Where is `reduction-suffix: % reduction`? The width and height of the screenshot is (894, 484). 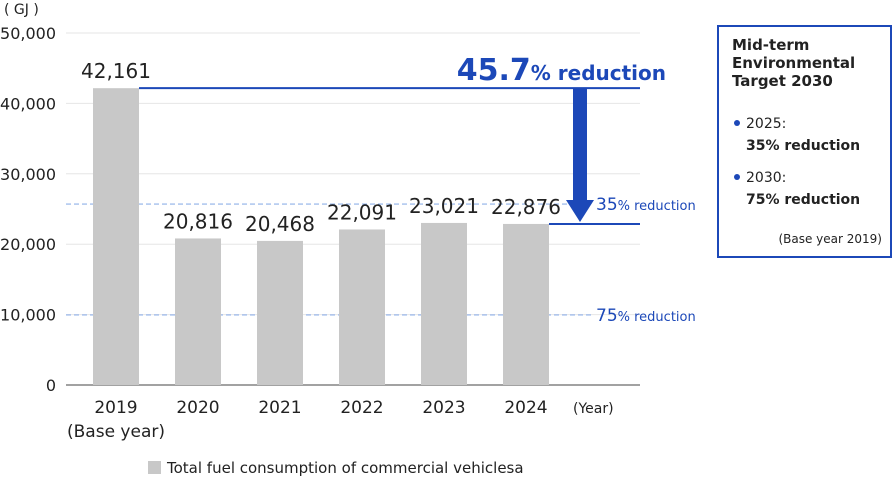
reduction-suffix: % reduction is located at coordinates (598, 73).